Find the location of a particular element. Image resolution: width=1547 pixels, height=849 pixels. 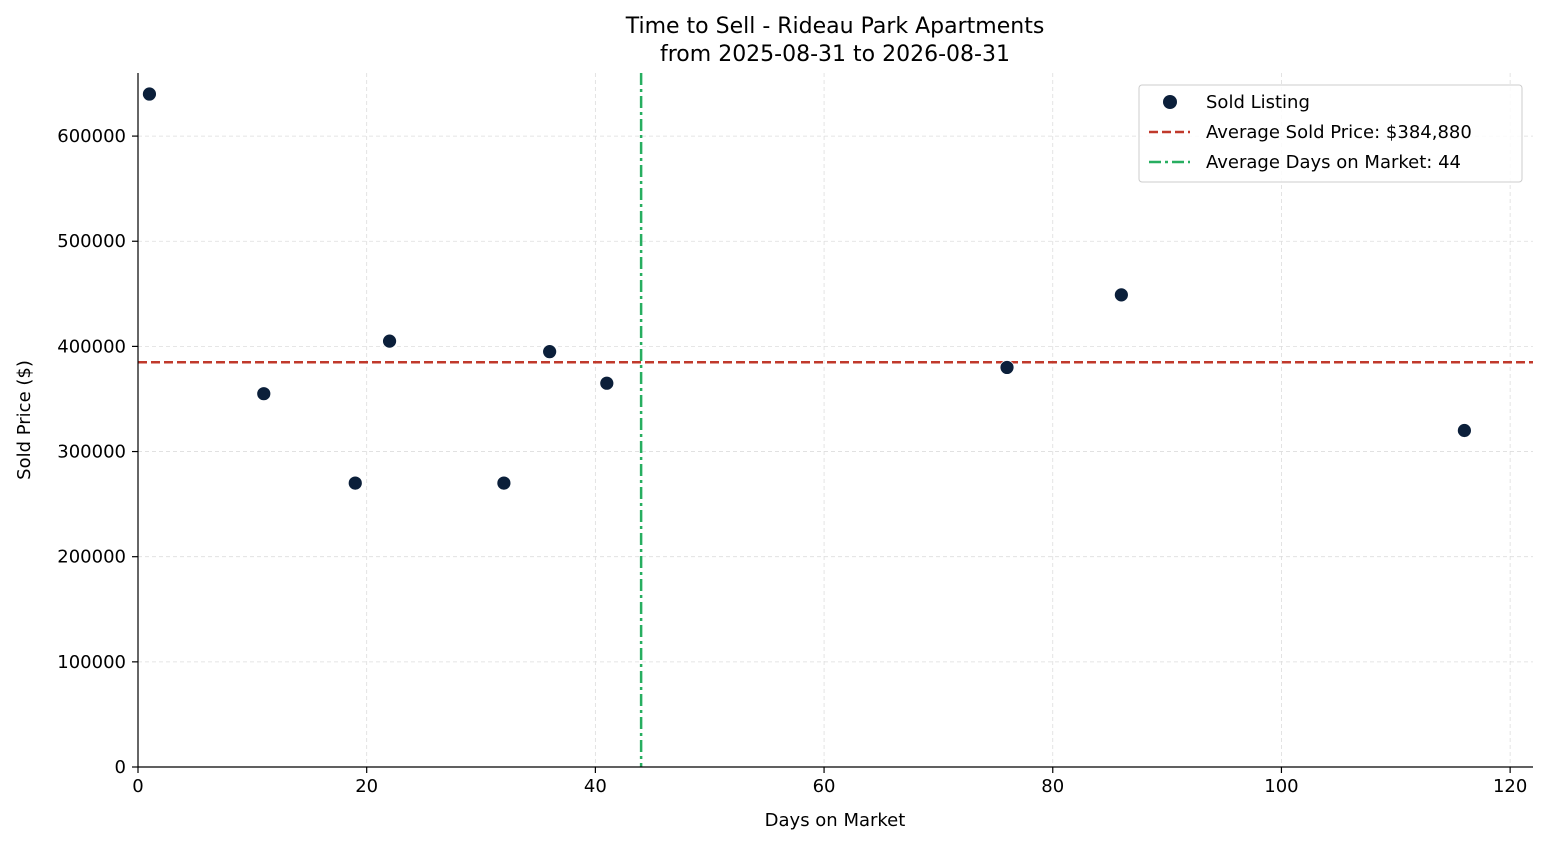

x-tick-label: 60 is located at coordinates (824, 786).